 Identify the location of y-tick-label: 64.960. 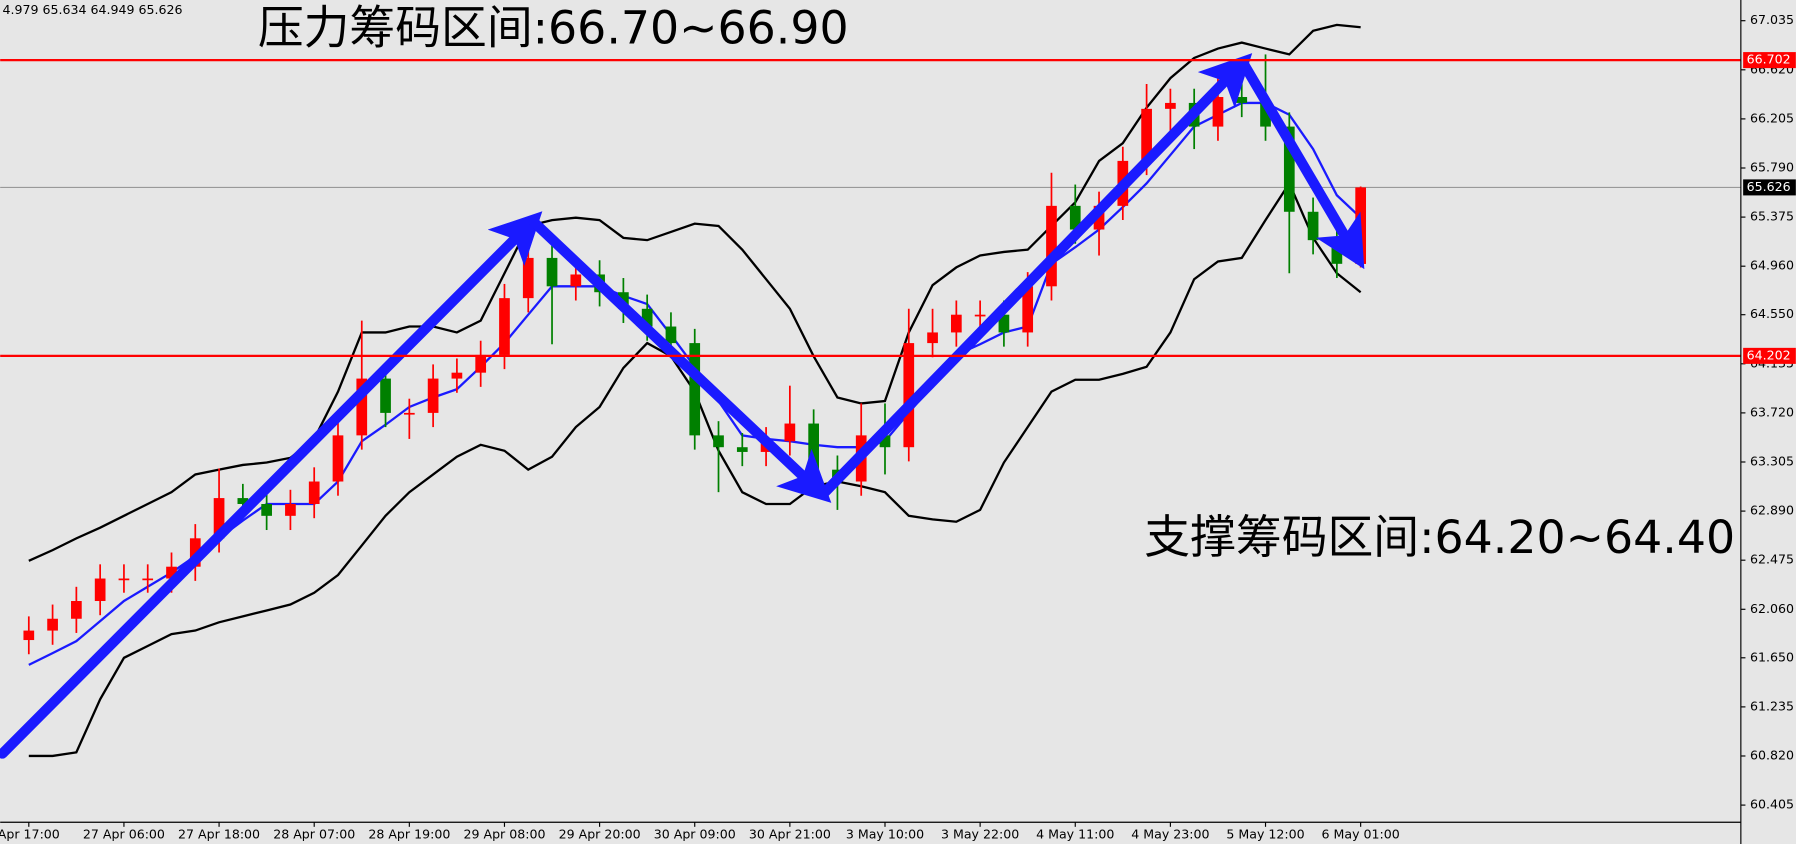
(1772, 265).